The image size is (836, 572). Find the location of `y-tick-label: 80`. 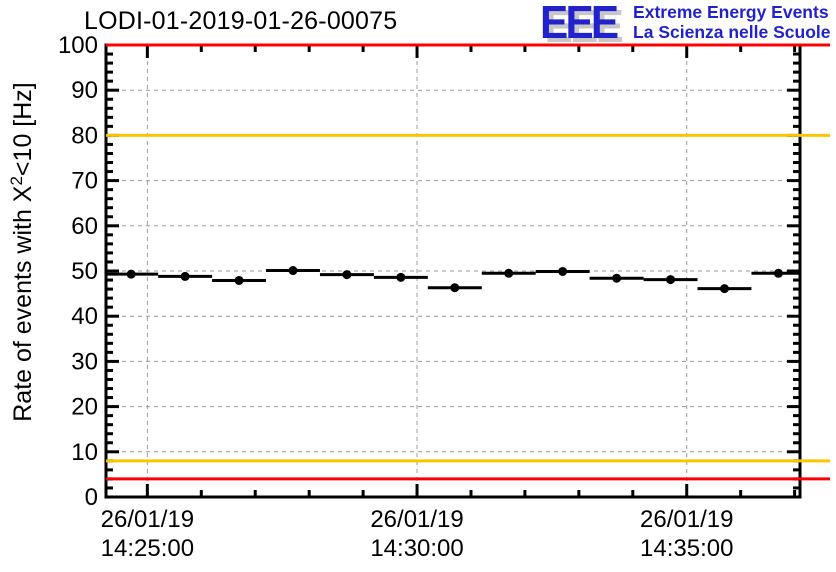

y-tick-label: 80 is located at coordinates (84, 135).